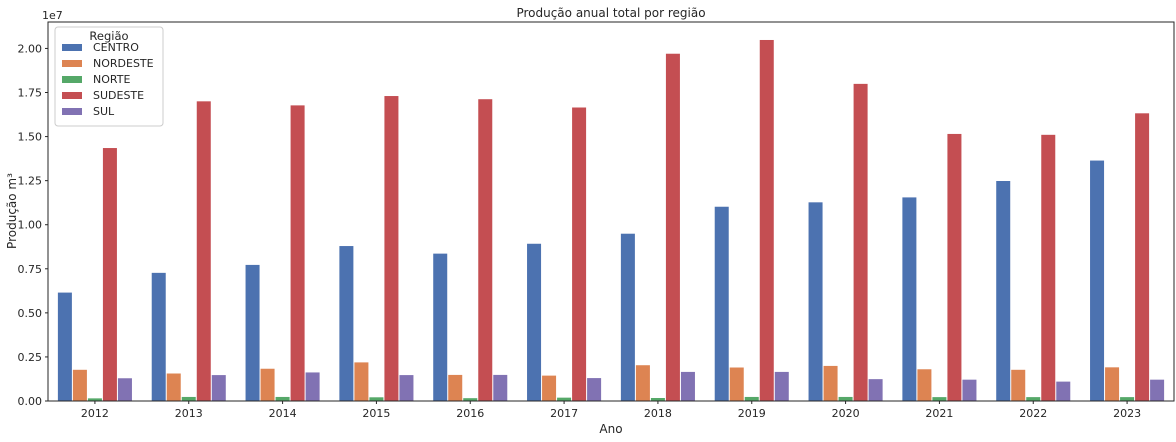 This screenshot has width=1176, height=442. I want to click on bar-nordeste-2017, so click(549, 388).